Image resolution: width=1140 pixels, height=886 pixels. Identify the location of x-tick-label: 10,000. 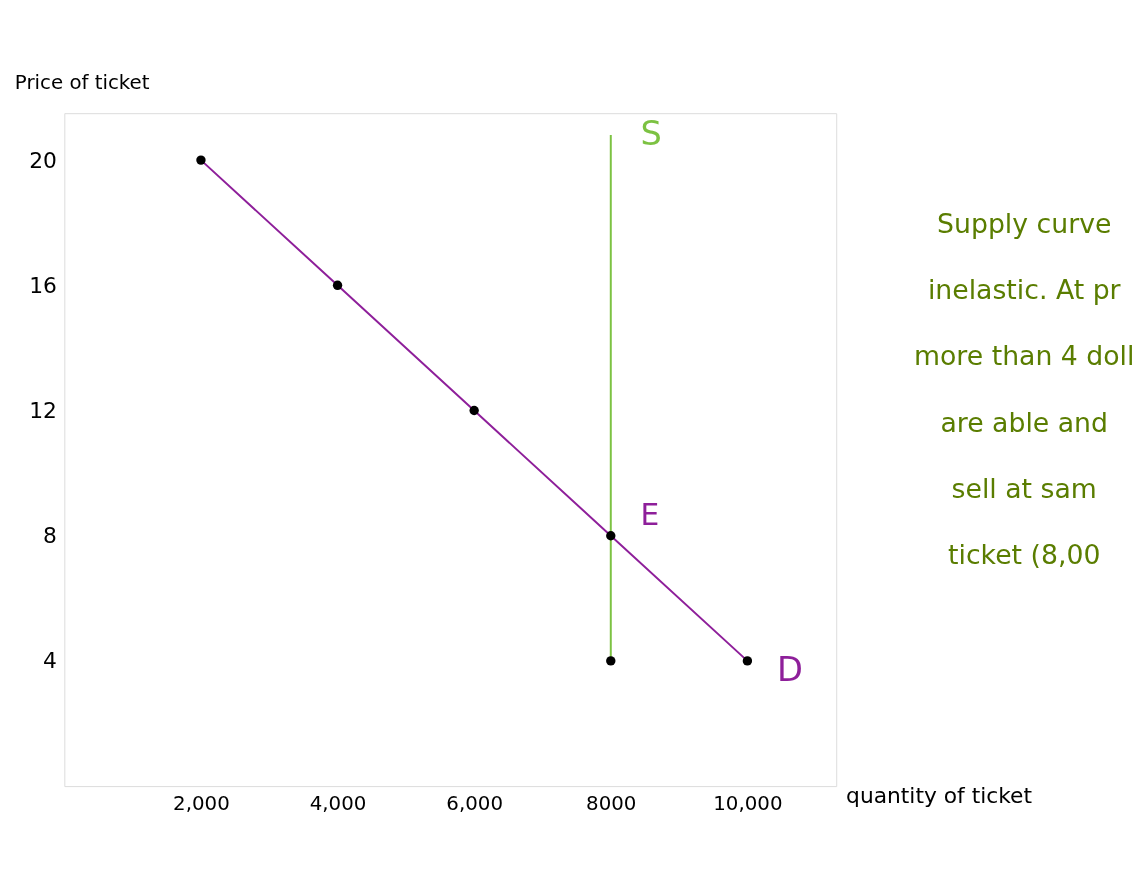
(748, 804).